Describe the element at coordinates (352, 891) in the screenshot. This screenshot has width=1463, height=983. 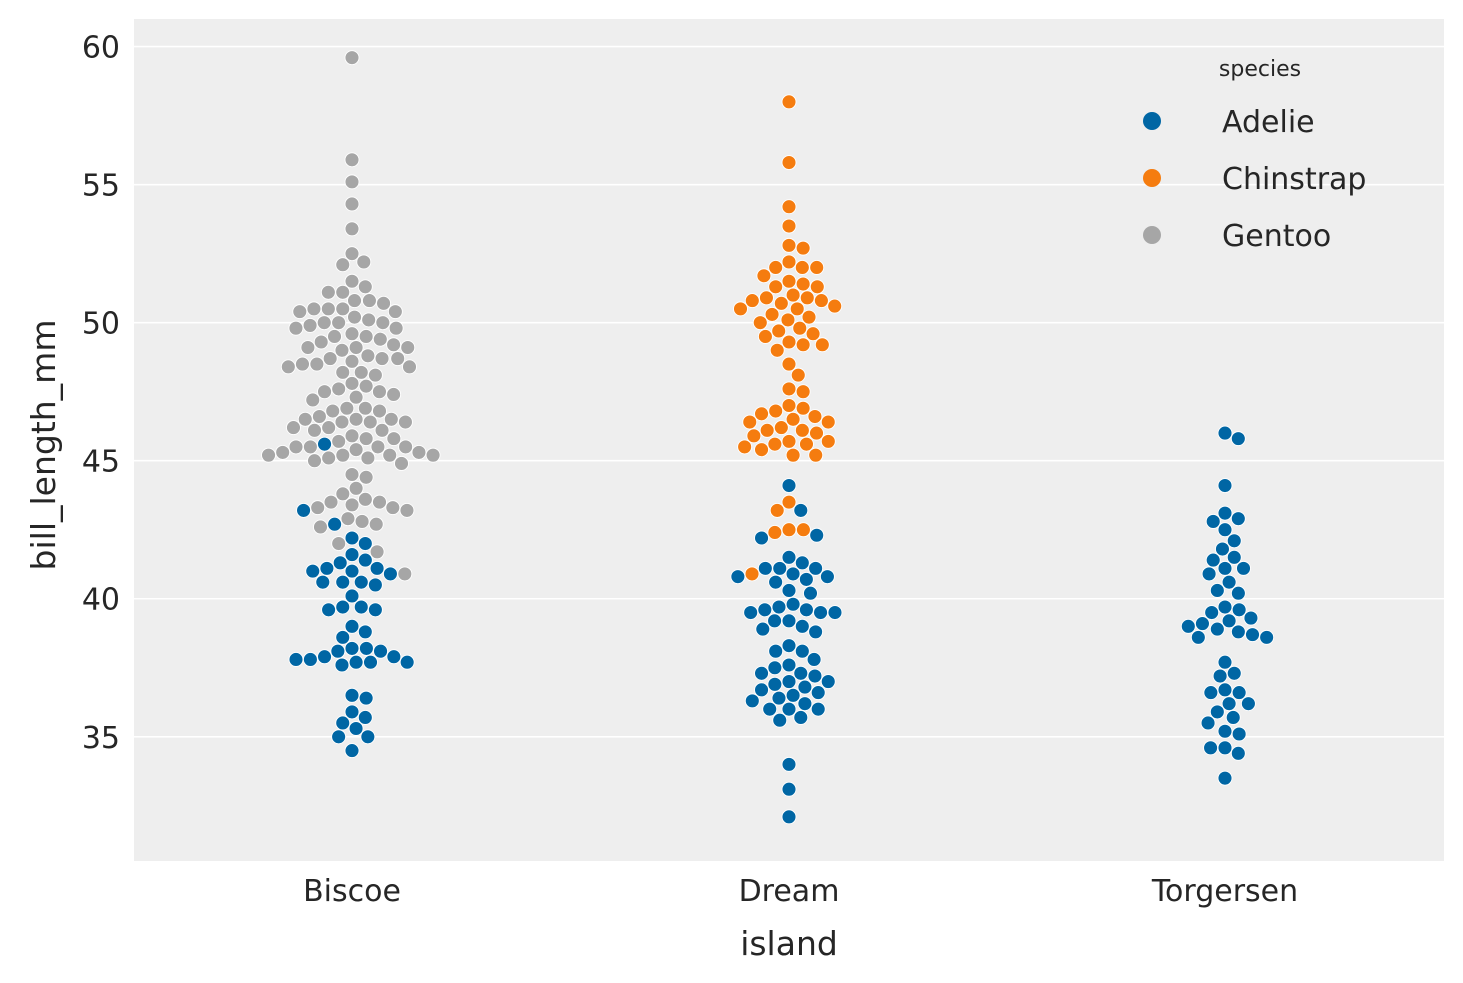
I see `x-tick-label: Biscoe` at that location.